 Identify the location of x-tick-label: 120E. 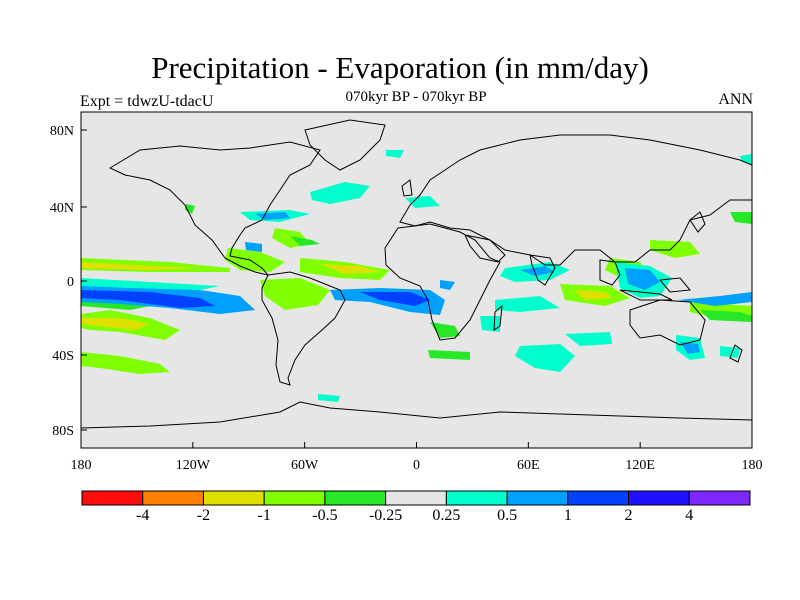
(640, 465).